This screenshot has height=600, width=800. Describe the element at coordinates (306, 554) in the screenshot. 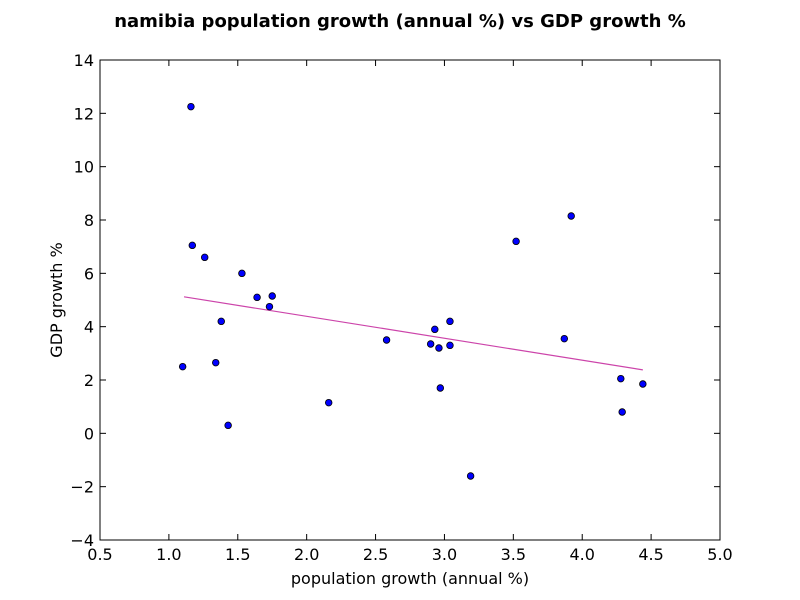

I see `x-tick-label: 2.0` at that location.